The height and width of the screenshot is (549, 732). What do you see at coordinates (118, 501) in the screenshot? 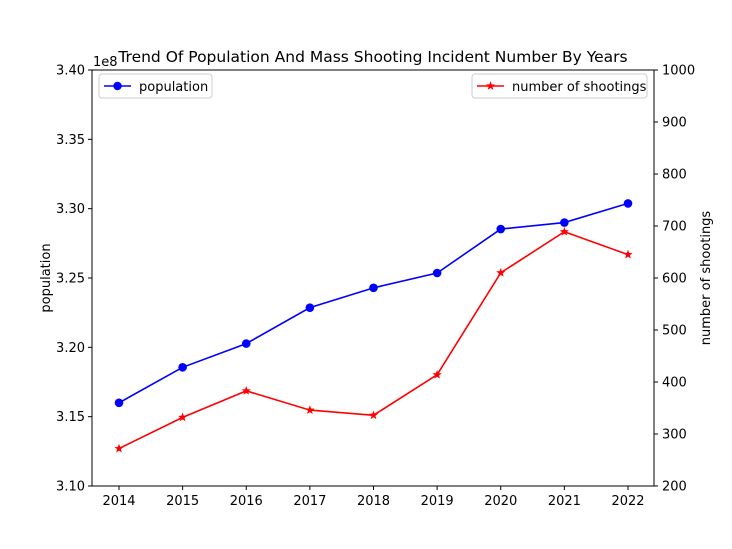
I see `x-tick-label: 2014` at bounding box center [118, 501].